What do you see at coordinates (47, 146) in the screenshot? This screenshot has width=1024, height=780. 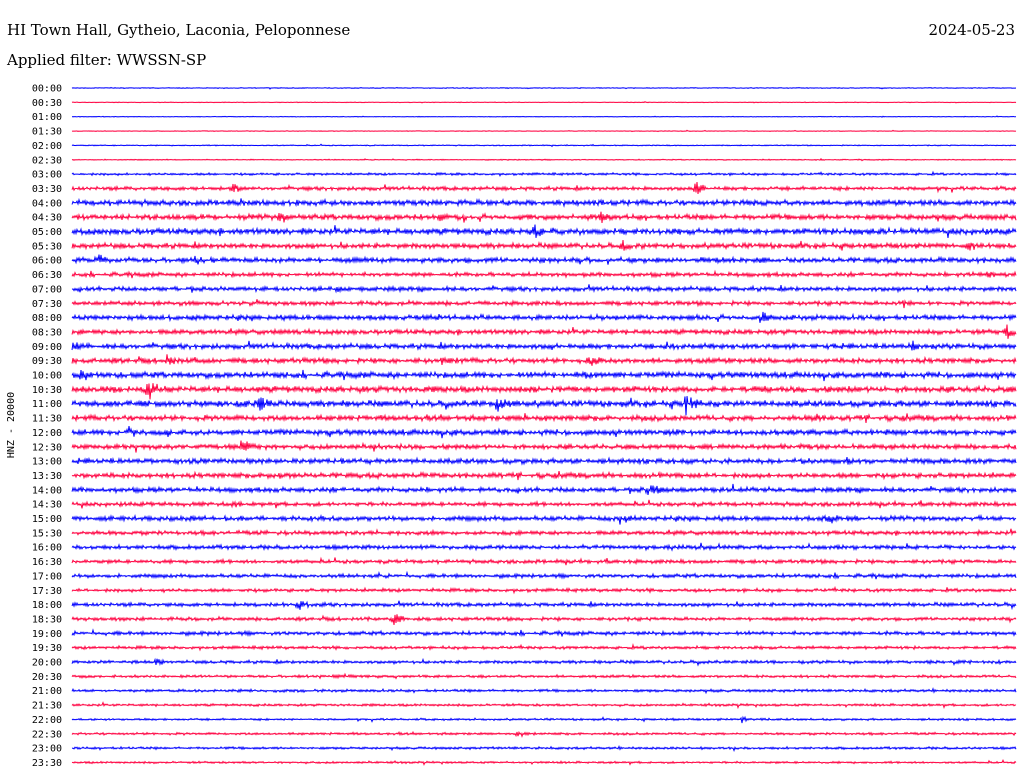 I see `tick-label-0200: 02:00` at bounding box center [47, 146].